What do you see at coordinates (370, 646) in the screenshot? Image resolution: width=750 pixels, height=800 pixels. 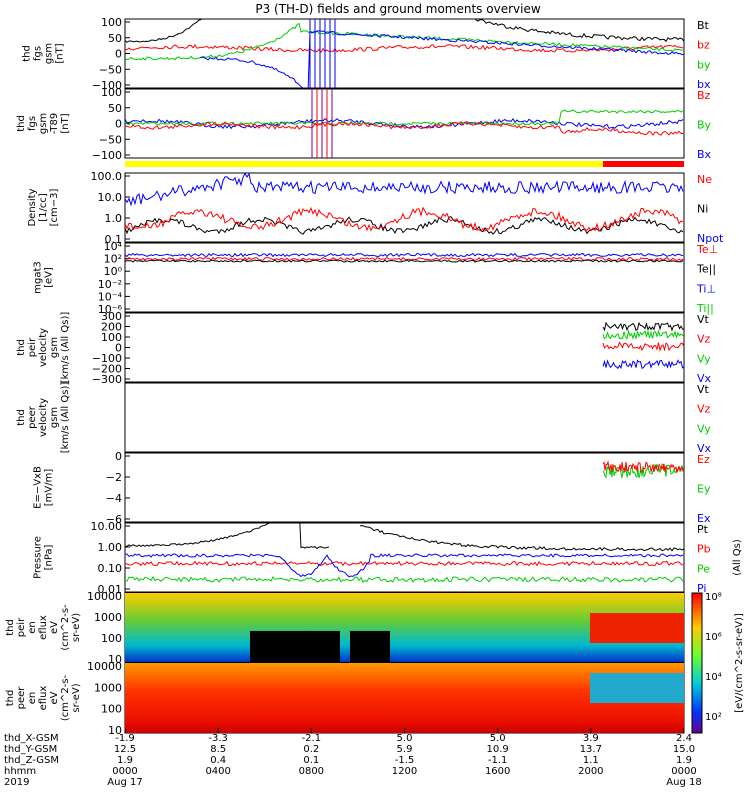 I see `heatmap-void` at bounding box center [370, 646].